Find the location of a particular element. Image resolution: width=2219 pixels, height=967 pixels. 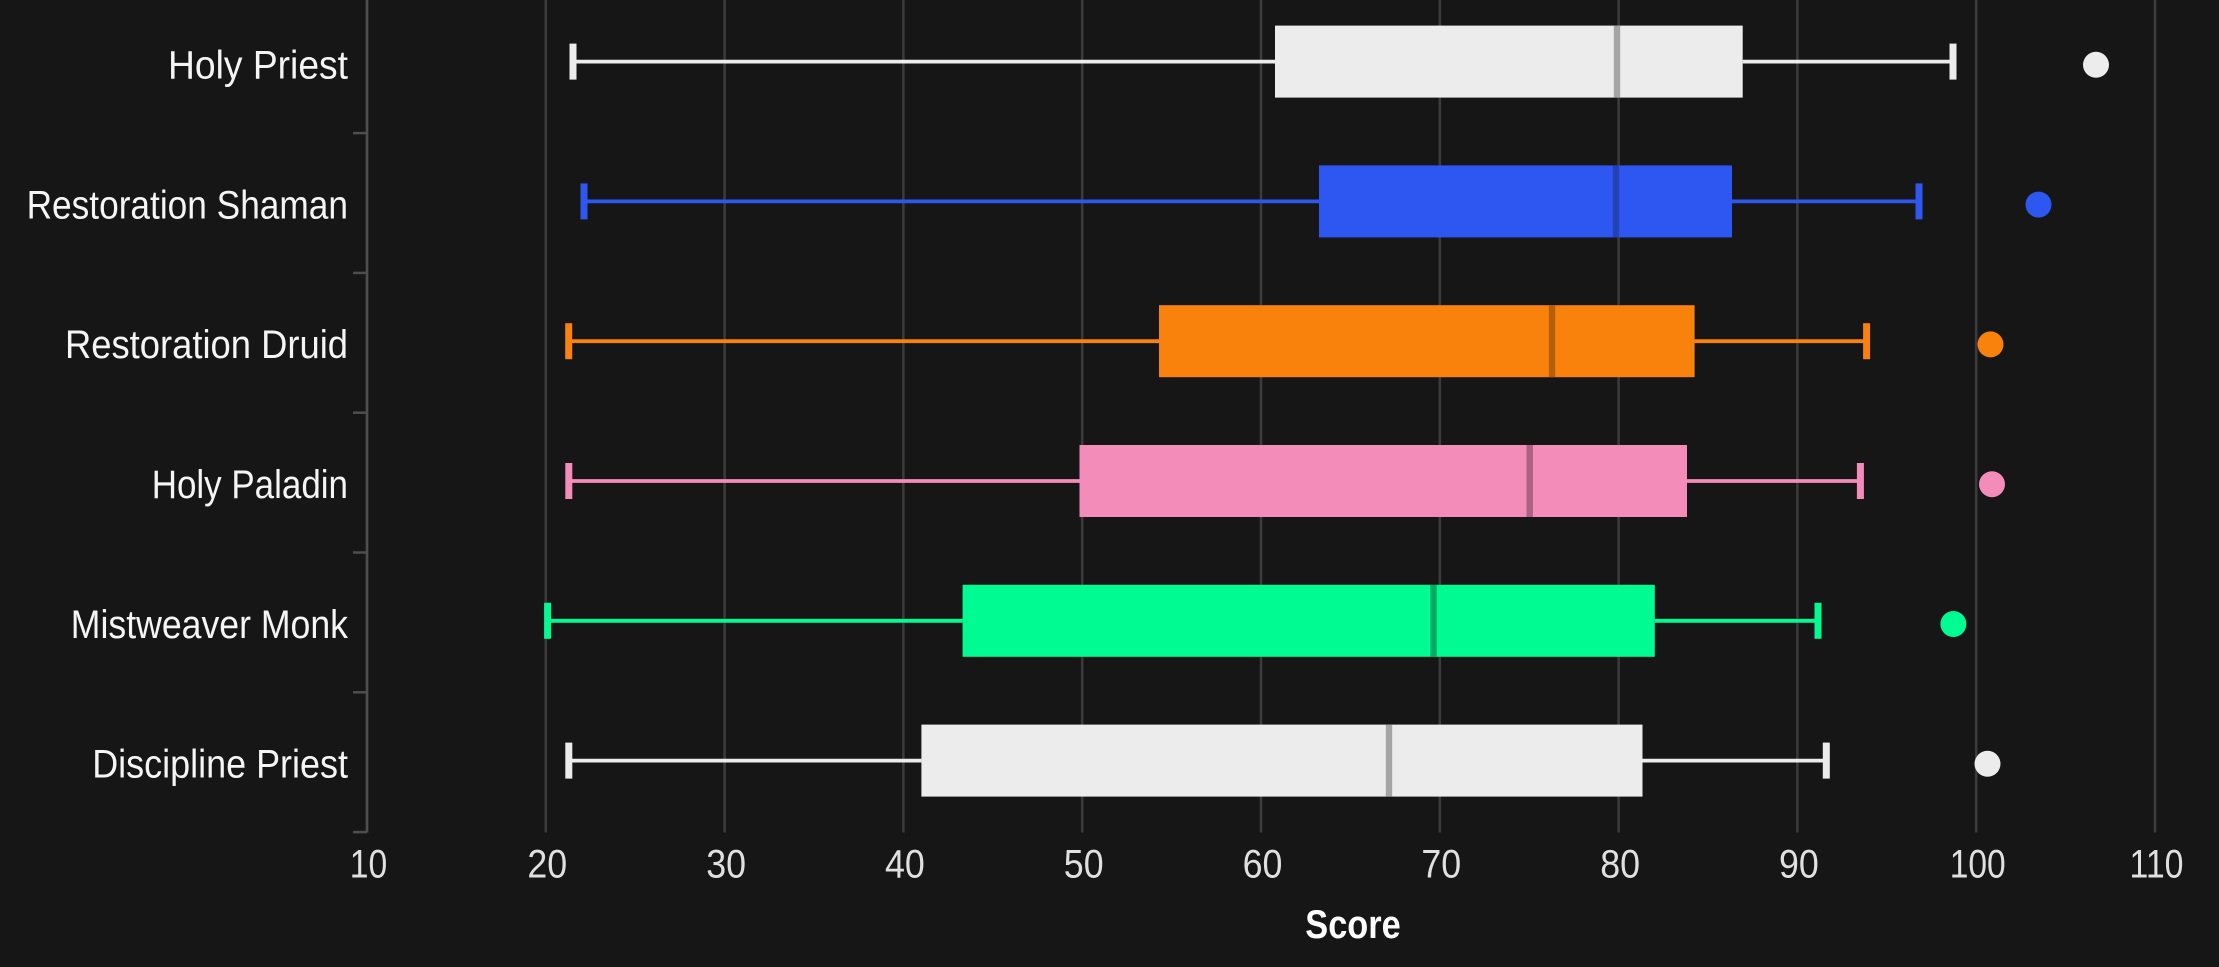

svg-text: Restoration Shaman is located at coordinates (187, 205).